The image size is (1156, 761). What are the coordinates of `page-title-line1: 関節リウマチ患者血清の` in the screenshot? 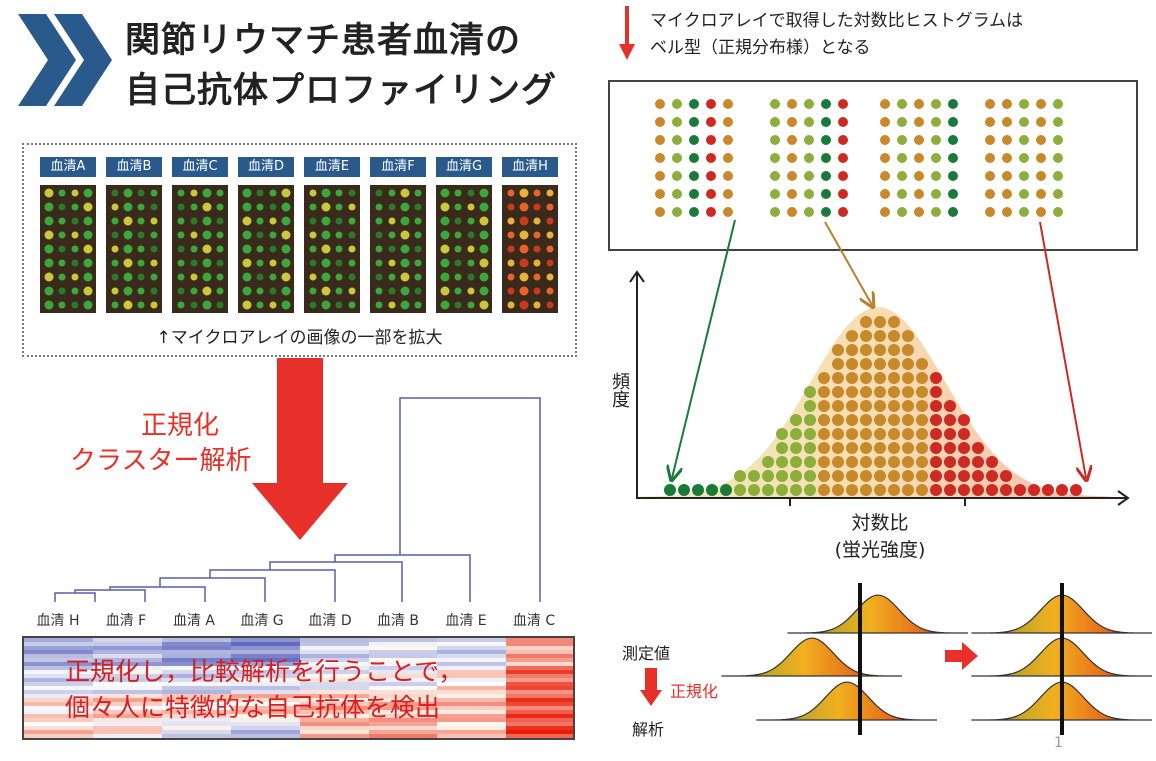 It's located at (323, 41).